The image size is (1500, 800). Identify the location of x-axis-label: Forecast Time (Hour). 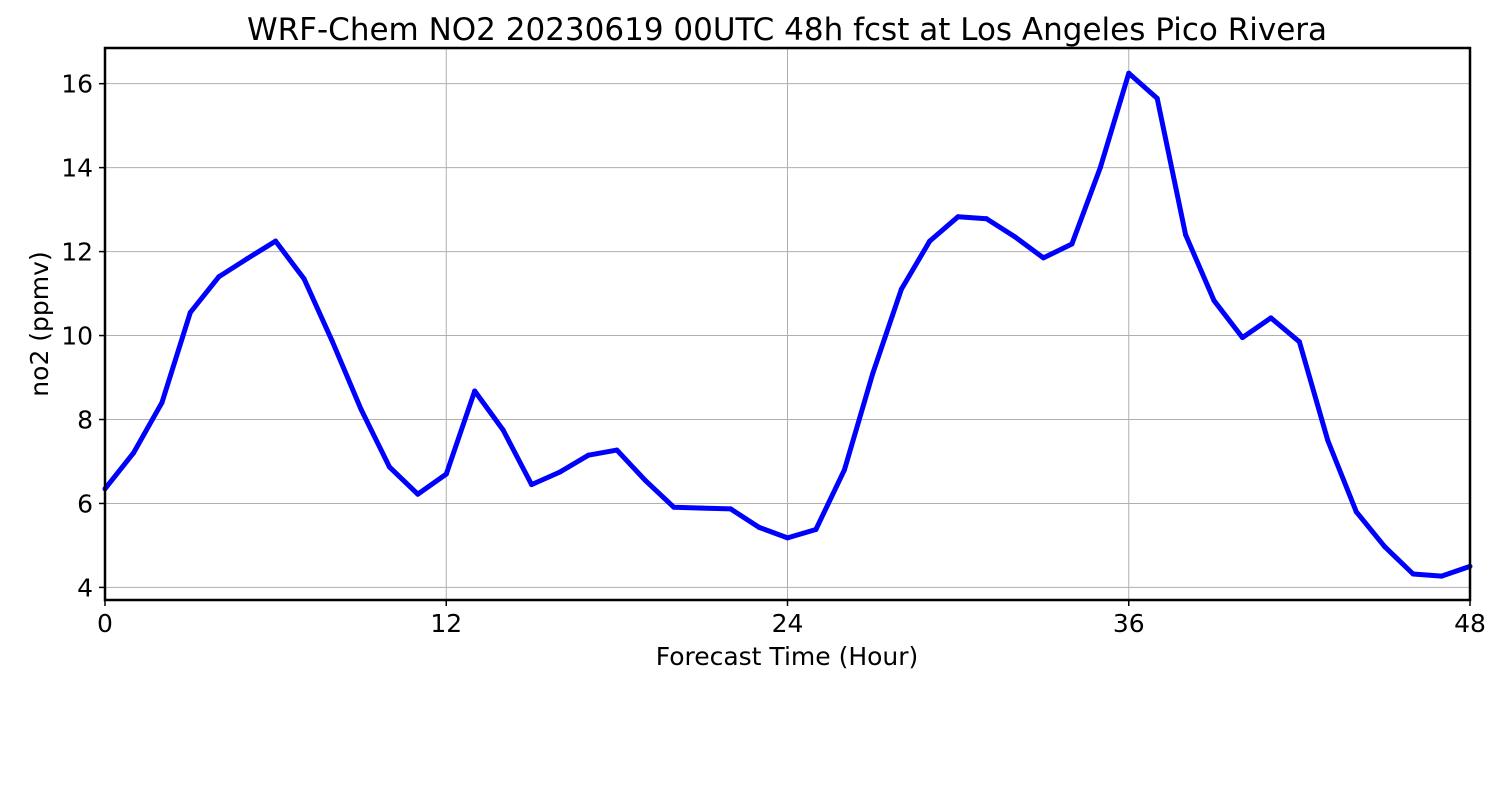
(787, 656).